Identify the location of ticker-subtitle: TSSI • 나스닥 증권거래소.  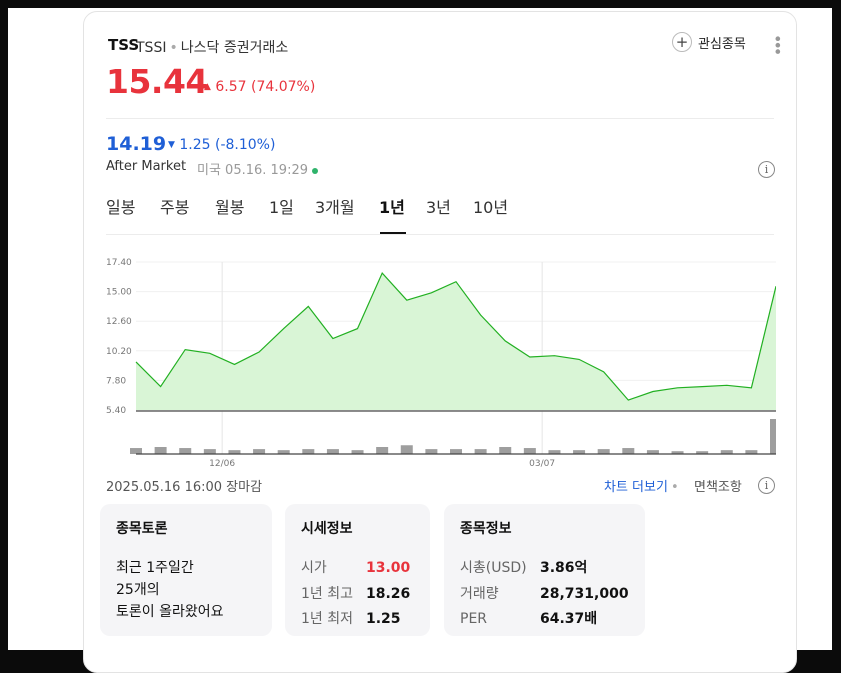
(212, 47).